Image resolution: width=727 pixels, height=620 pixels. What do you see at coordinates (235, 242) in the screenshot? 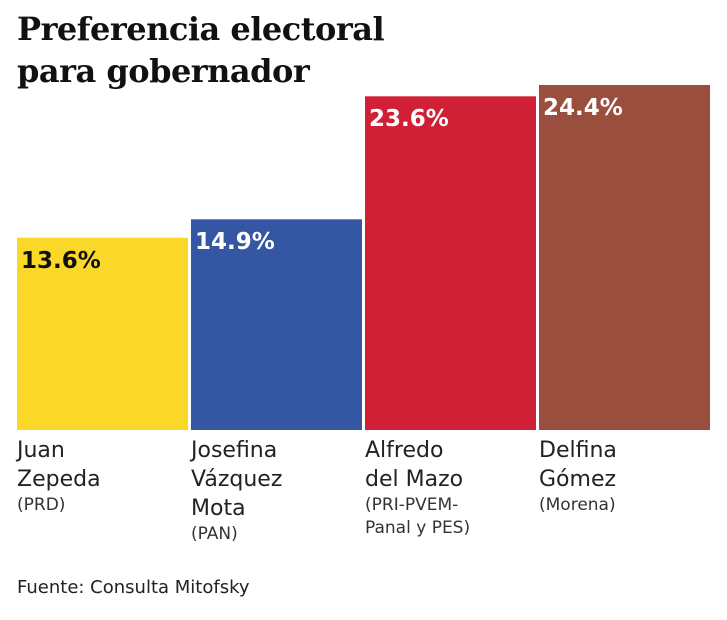
I see `value-label: 14.9%` at bounding box center [235, 242].